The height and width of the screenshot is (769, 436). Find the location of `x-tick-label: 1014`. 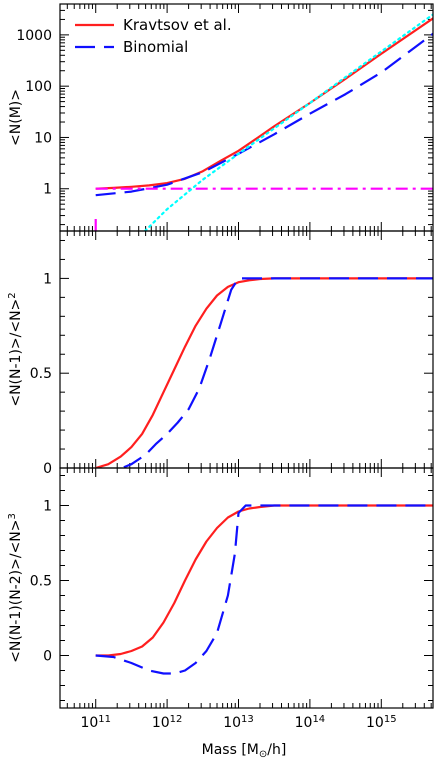

x-tick-label: 1014 is located at coordinates (310, 723).